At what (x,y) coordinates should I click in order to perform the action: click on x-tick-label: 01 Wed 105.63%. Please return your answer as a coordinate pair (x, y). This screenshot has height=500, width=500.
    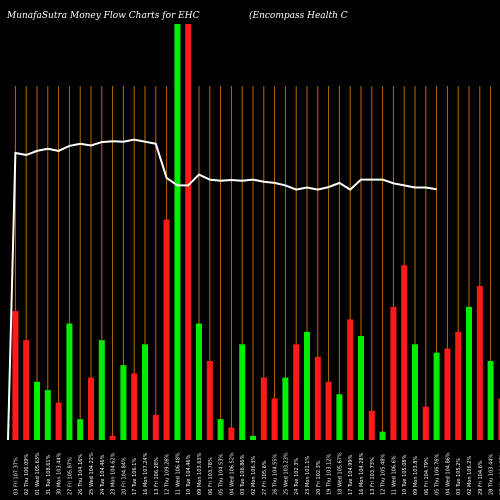
    Looking at the image, I should click on (38, 473).